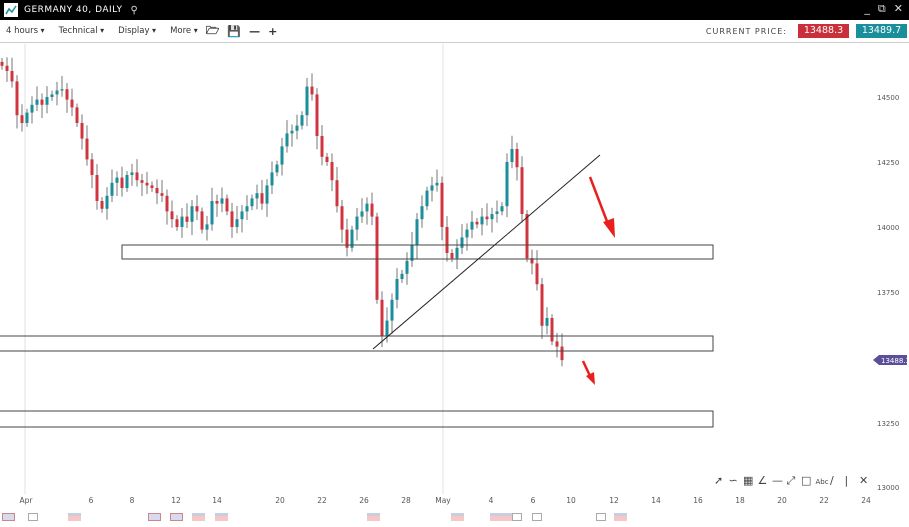 Image resolution: width=909 pixels, height=527 pixels. What do you see at coordinates (888, 424) in the screenshot?
I see `price-axis-label: 13250` at bounding box center [888, 424].